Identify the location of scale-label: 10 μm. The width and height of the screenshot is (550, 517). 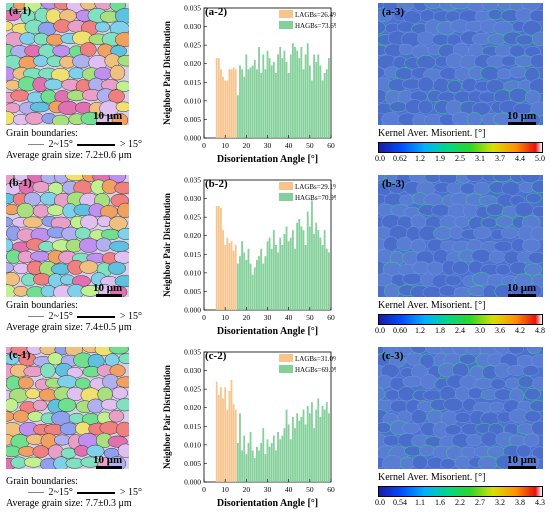
(522, 288).